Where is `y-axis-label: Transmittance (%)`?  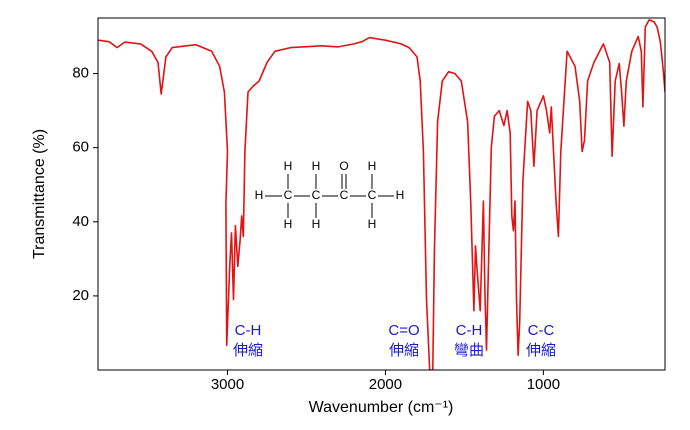 y-axis-label: Transmittance (%) is located at coordinates (39, 194).